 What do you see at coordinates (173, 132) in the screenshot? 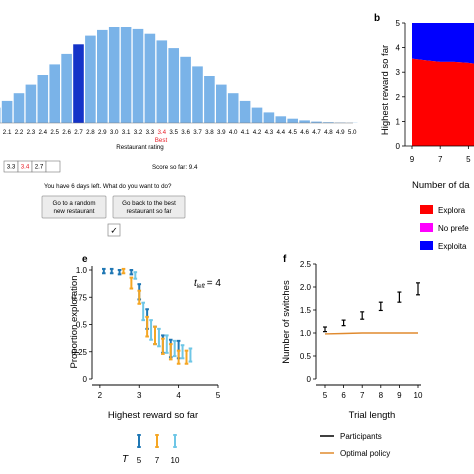
I see `rating-tick-label: 3.5` at bounding box center [173, 132].